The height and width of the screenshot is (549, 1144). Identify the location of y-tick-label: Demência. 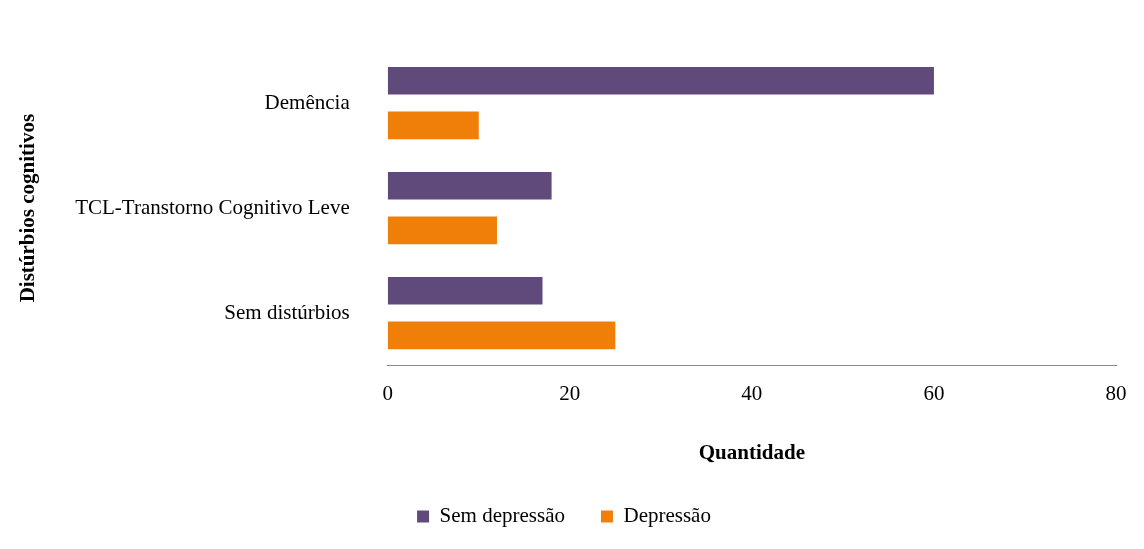
(307, 101).